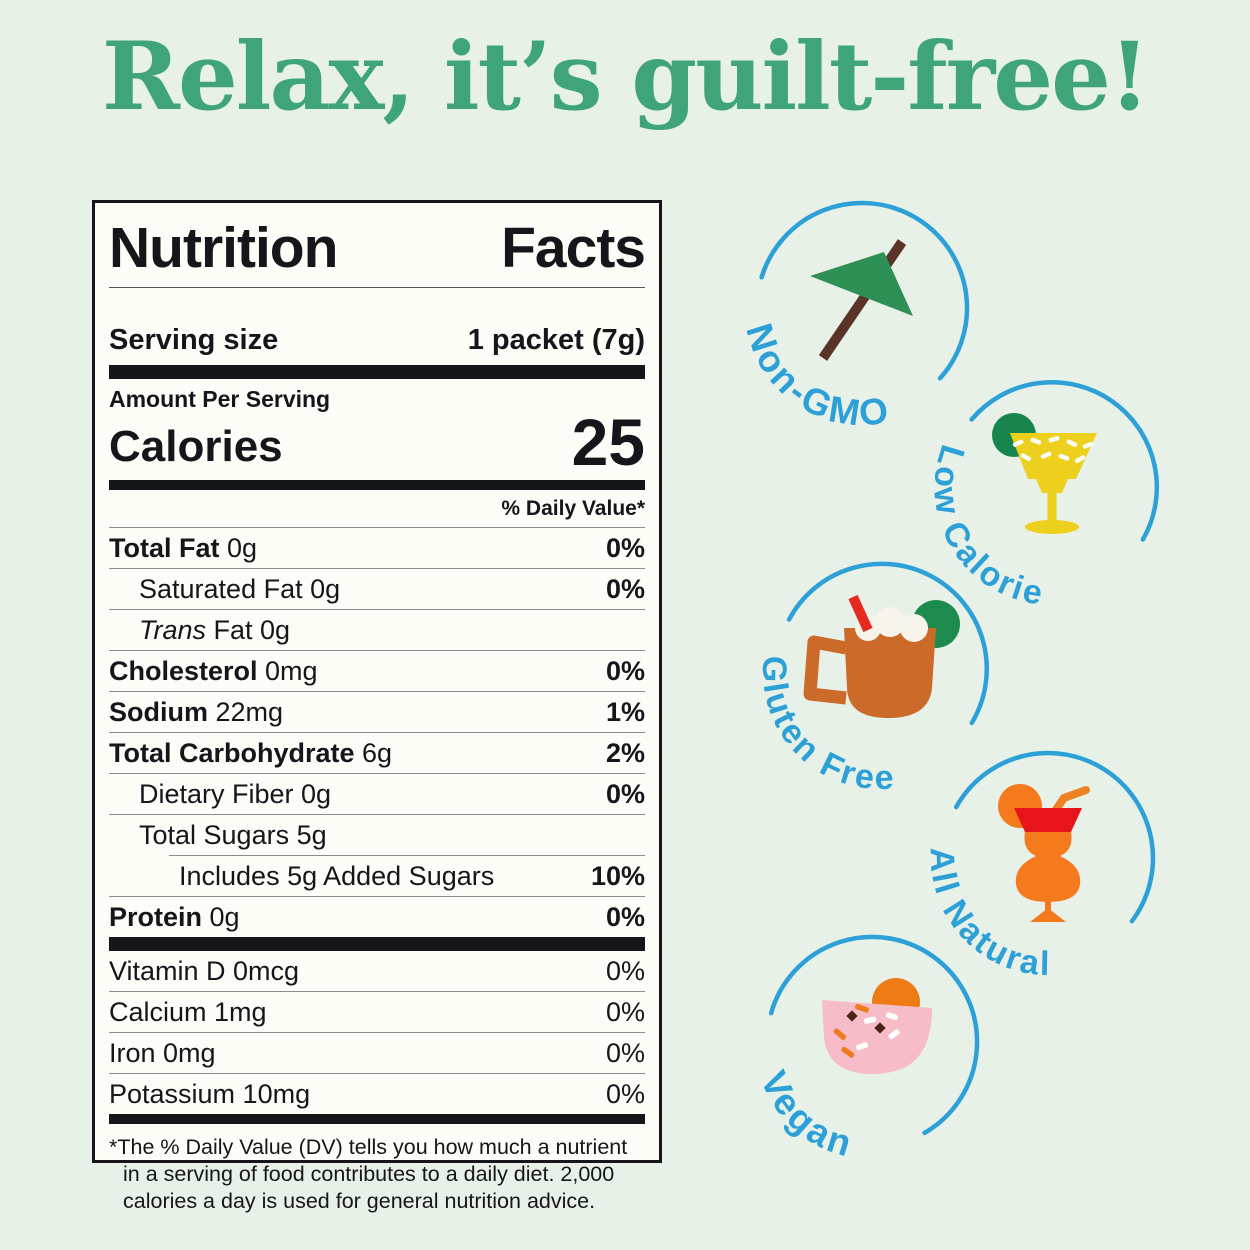 This screenshot has height=1250, width=1250. What do you see at coordinates (377, 547) in the screenshot?
I see `nutrient-row-total-fat: Total Fat 0g 0%` at bounding box center [377, 547].